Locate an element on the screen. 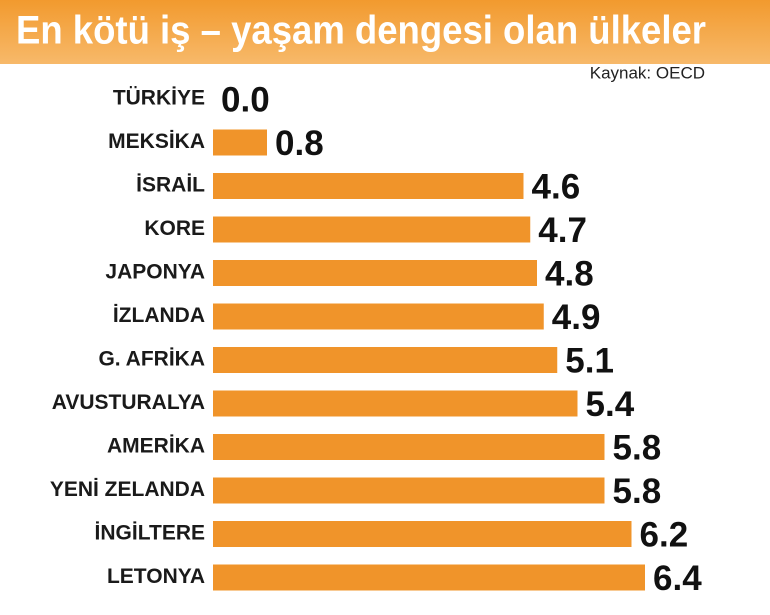 This screenshot has width=770, height=615. value-label: 4.9 is located at coordinates (576, 317).